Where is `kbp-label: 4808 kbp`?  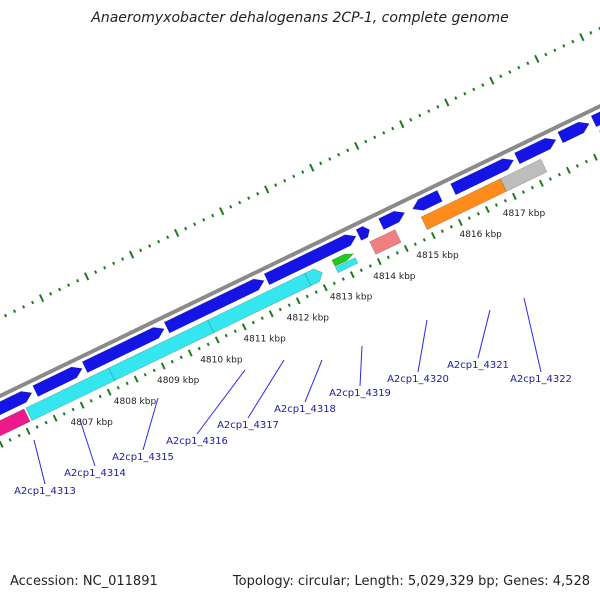
kbp-label: 4808 kbp is located at coordinates (135, 402).